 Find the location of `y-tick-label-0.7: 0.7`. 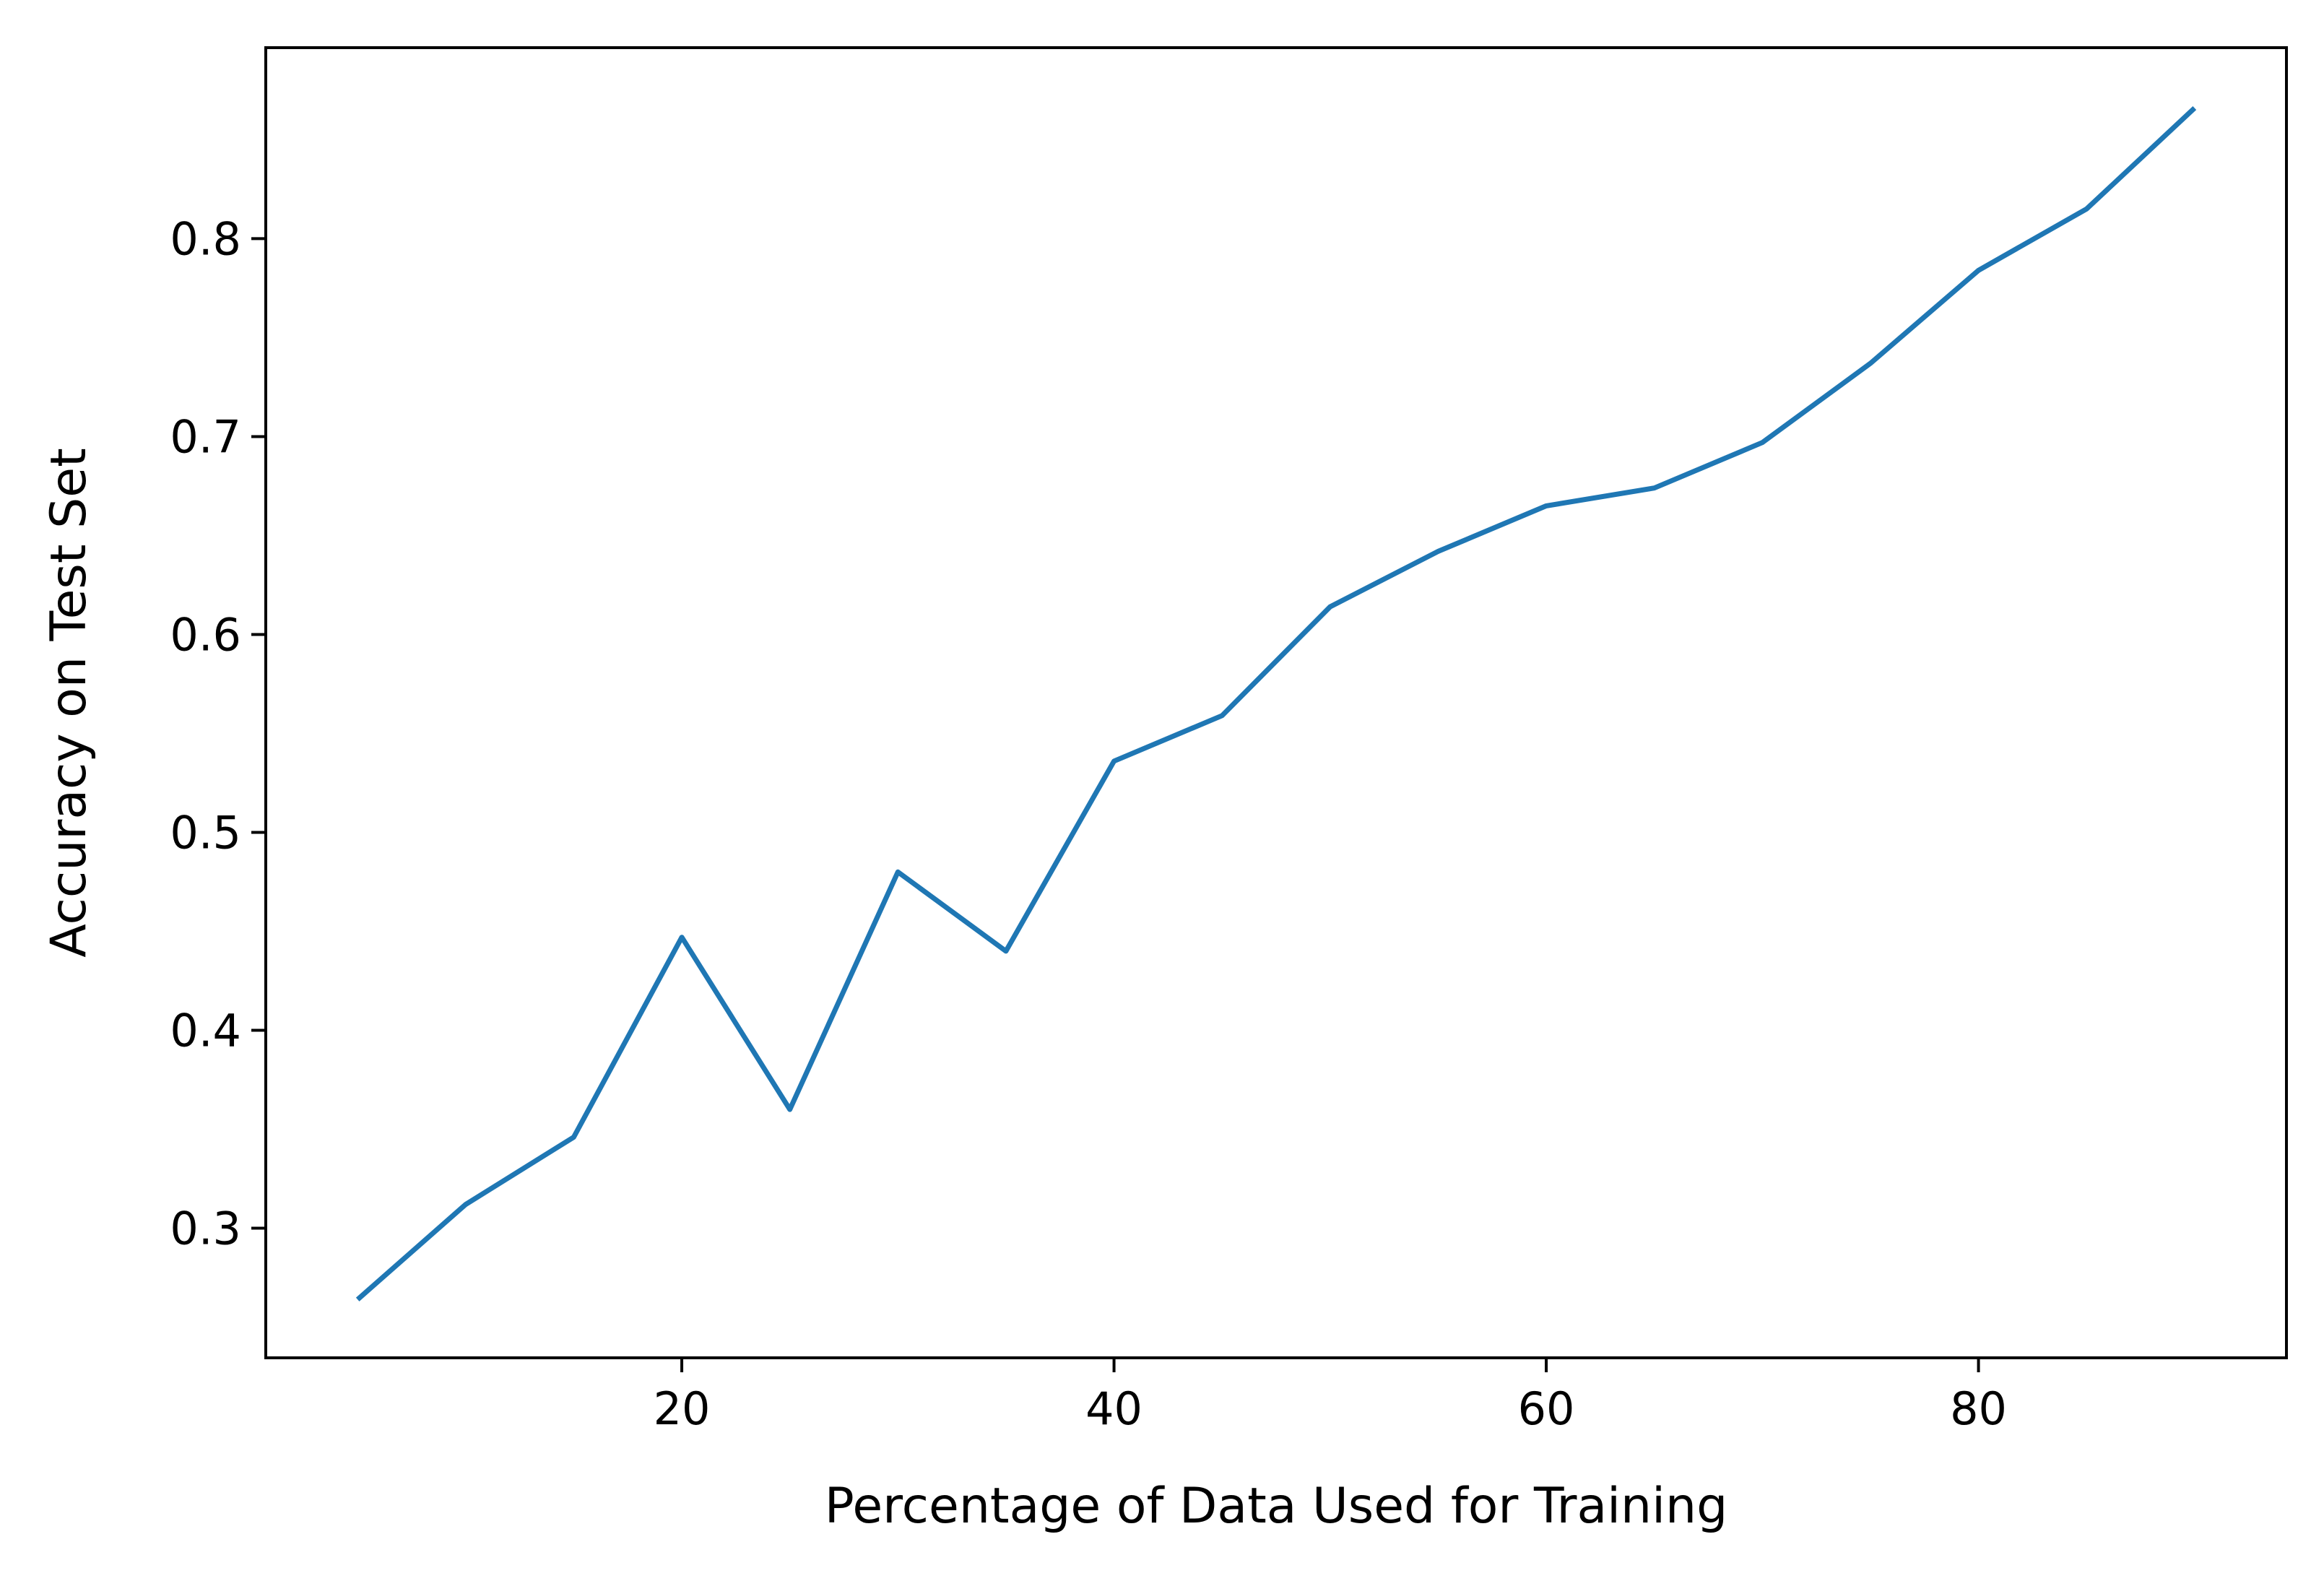

y-tick-label-0.7: 0.7 is located at coordinates (205, 436).